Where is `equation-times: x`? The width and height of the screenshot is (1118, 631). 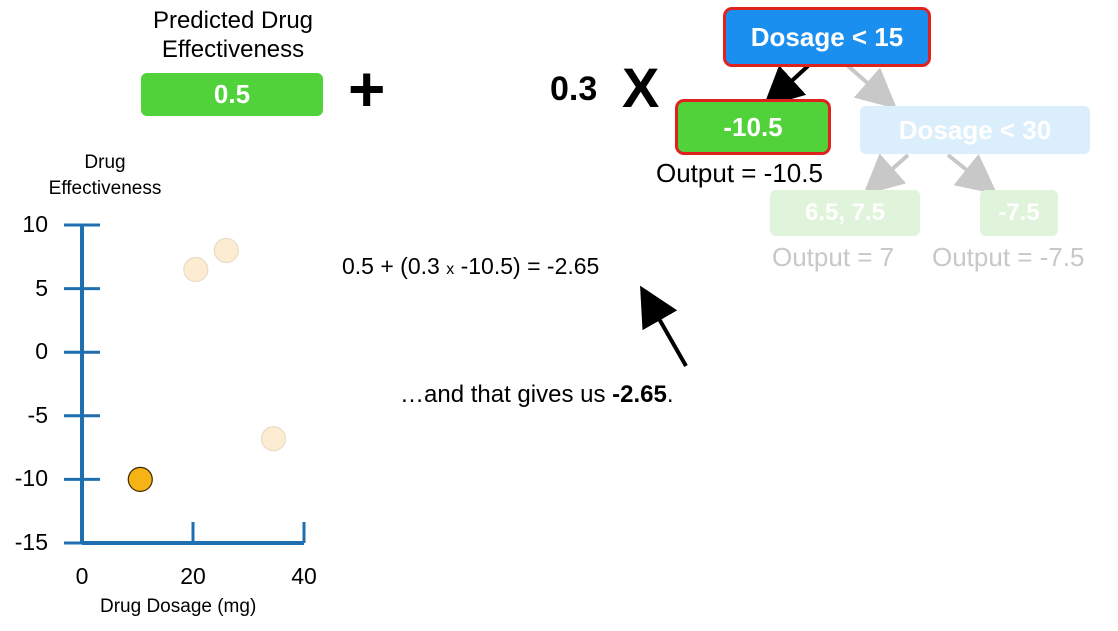 equation-times: x is located at coordinates (450, 269).